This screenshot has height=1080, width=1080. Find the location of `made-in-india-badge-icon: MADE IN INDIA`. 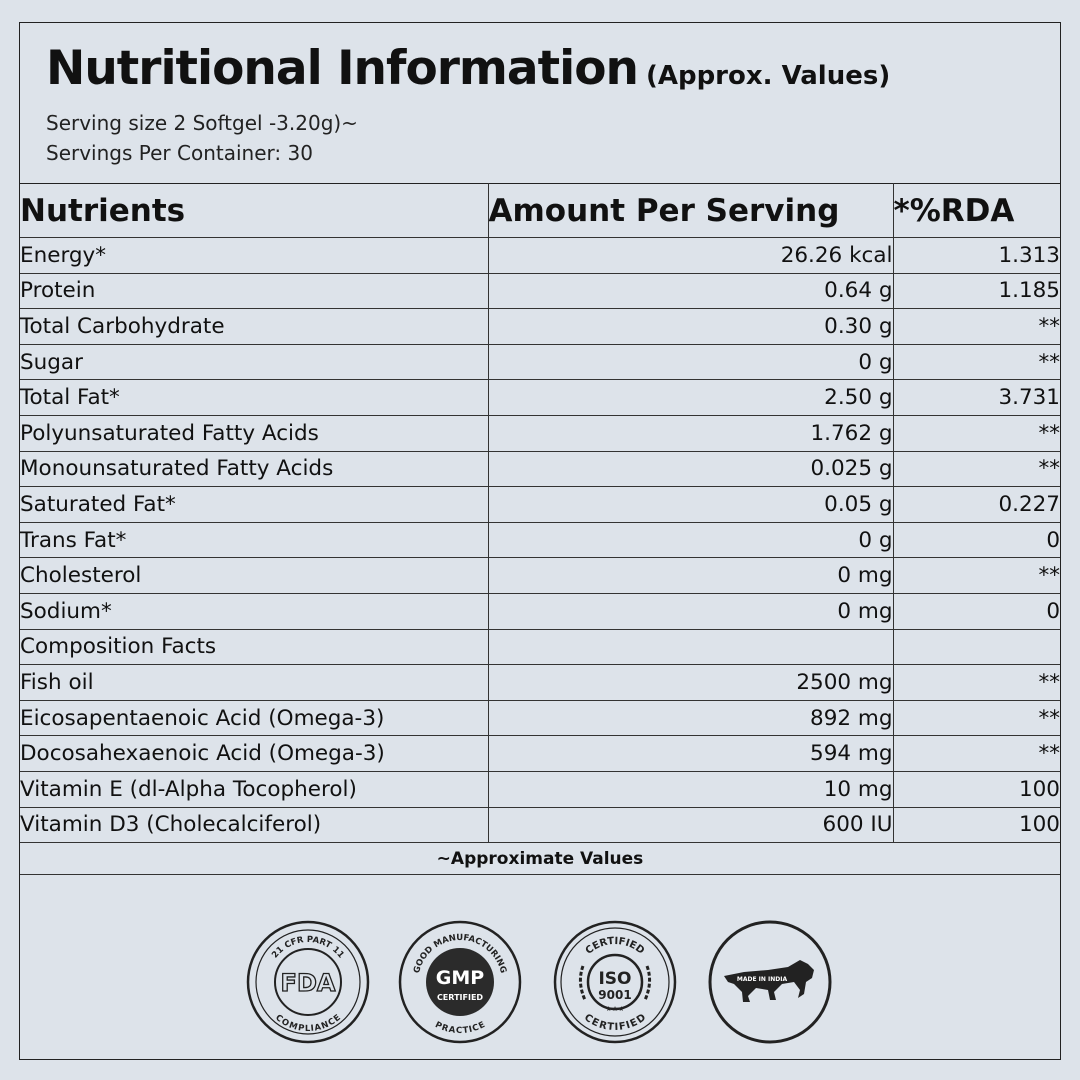

made-in-india-badge-icon: MADE IN INDIA is located at coordinates (770, 982).